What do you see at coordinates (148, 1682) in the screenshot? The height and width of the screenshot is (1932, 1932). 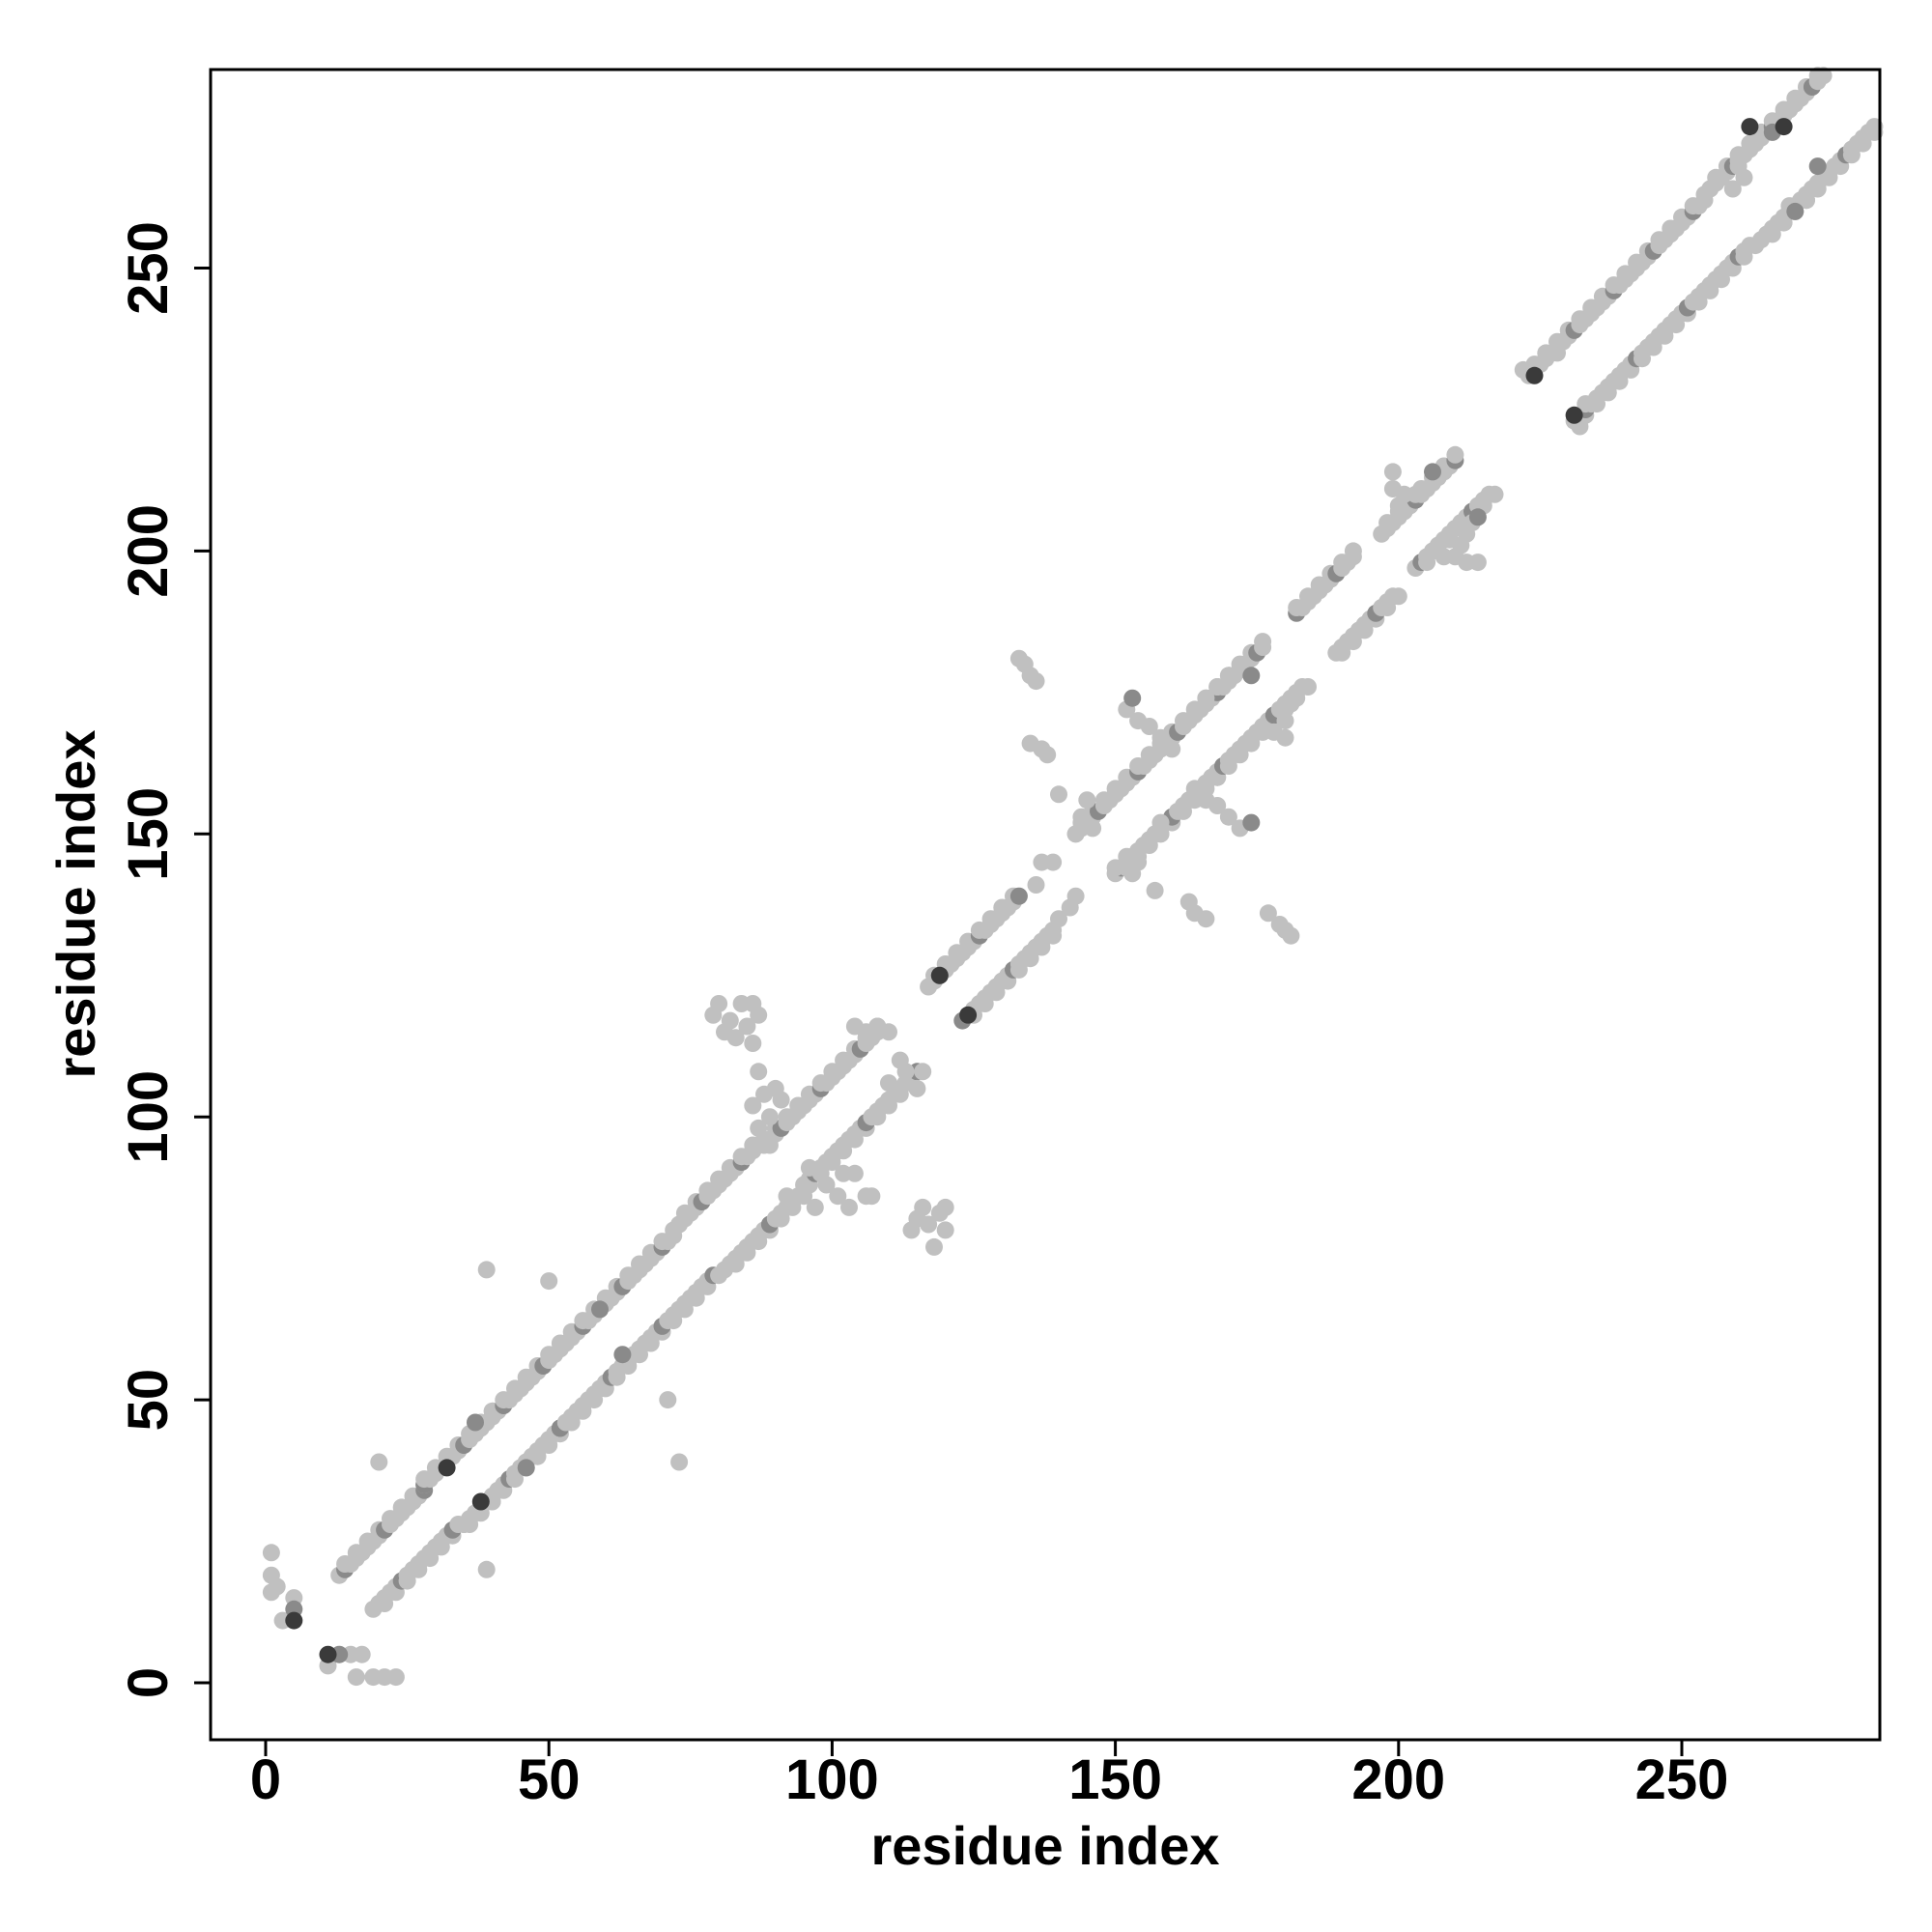 I see `y-tick-label: 0` at bounding box center [148, 1682].